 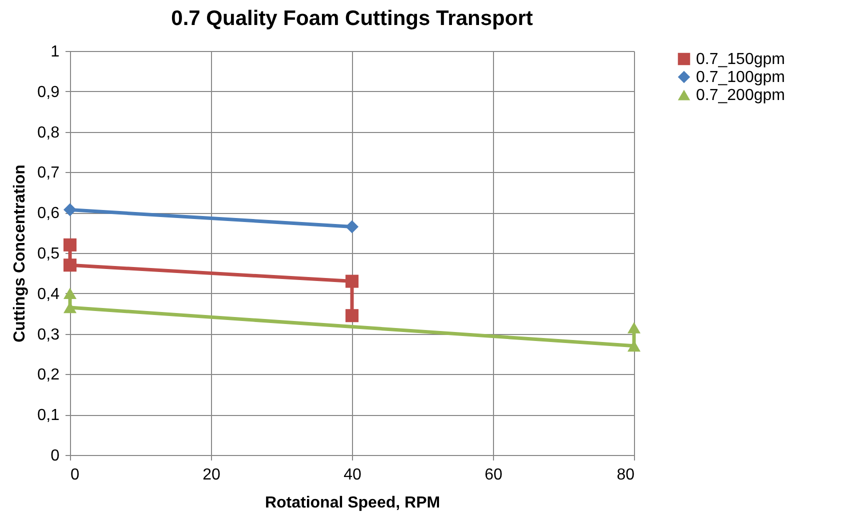 I want to click on y-tick-label: 0,6, so click(x=48, y=213).